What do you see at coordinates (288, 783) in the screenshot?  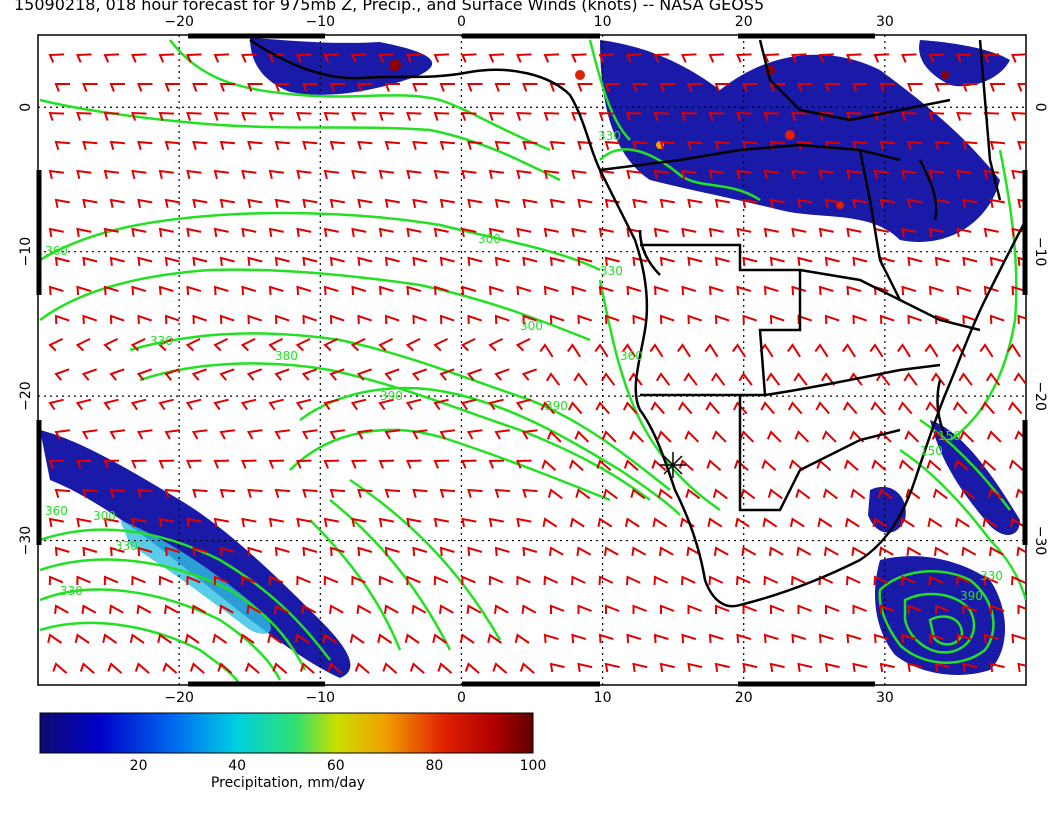 I see `colorbar-label: Precipitation, mm/day` at bounding box center [288, 783].